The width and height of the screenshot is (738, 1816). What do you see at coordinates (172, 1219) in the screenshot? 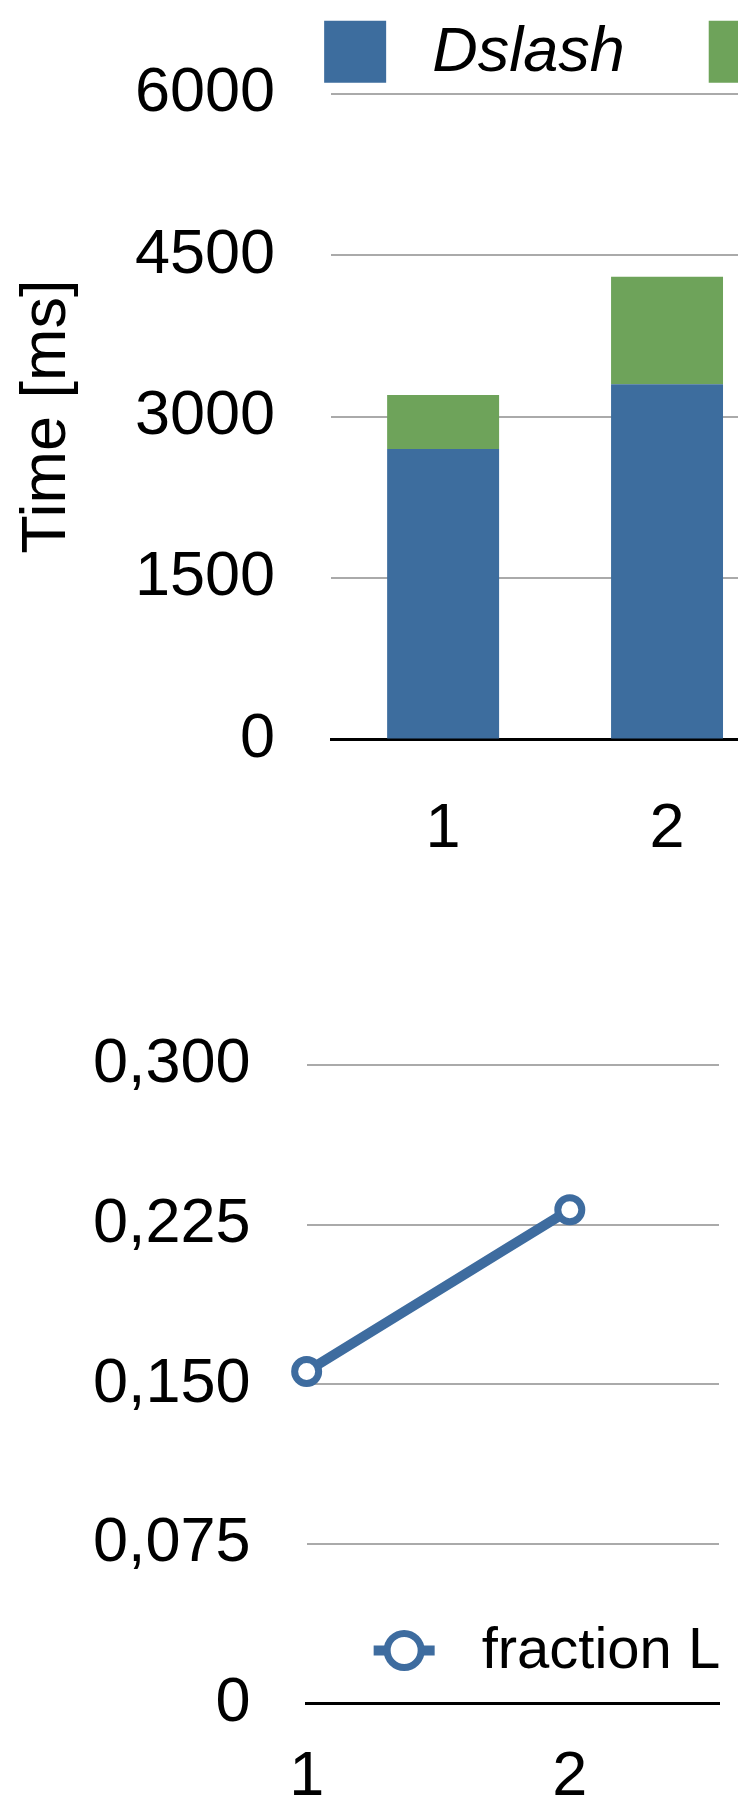
I see `y-tick-label: 0,225` at bounding box center [172, 1219].